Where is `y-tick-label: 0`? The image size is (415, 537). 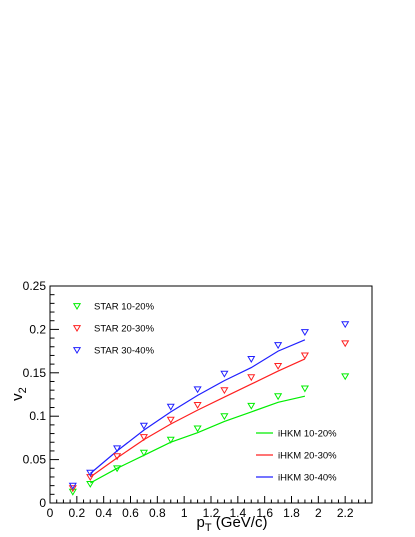 y-tick-label: 0 is located at coordinates (42, 503).